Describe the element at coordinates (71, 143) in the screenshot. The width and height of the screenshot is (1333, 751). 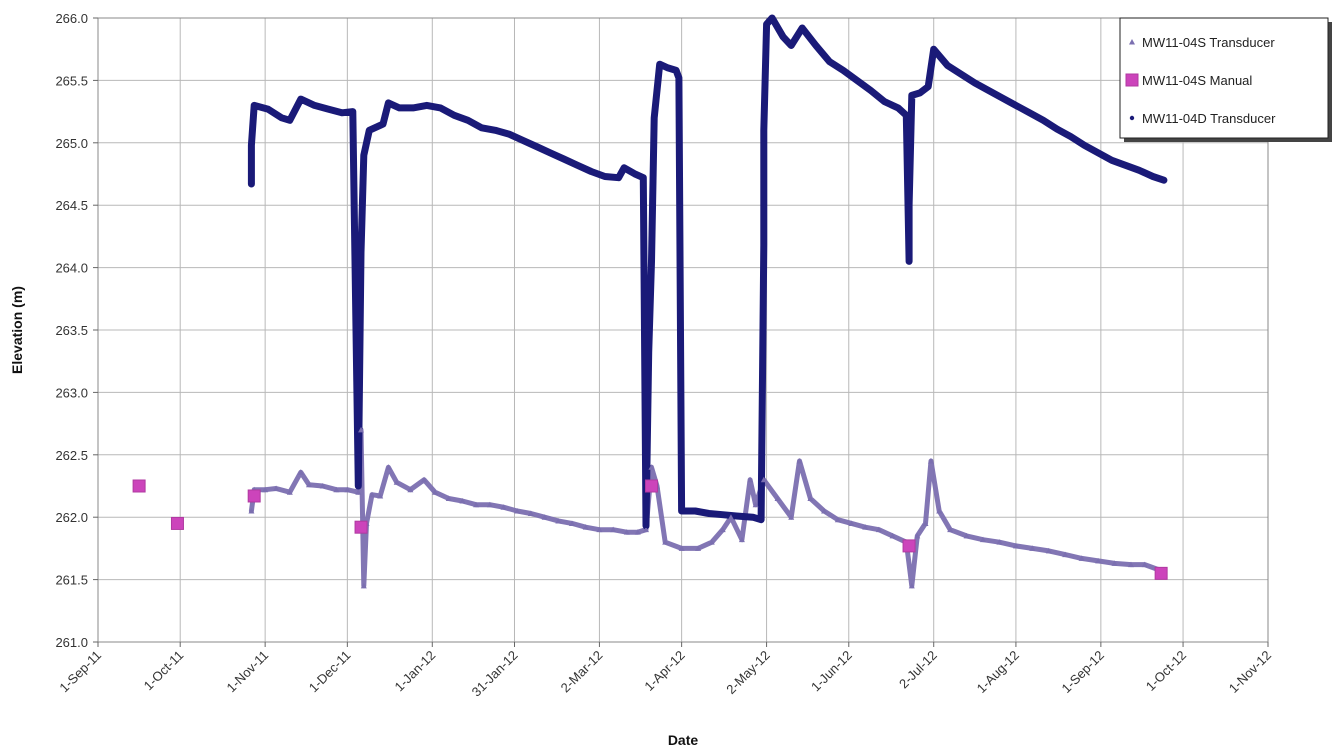
I see `y-tick-label: 265.0` at that location.